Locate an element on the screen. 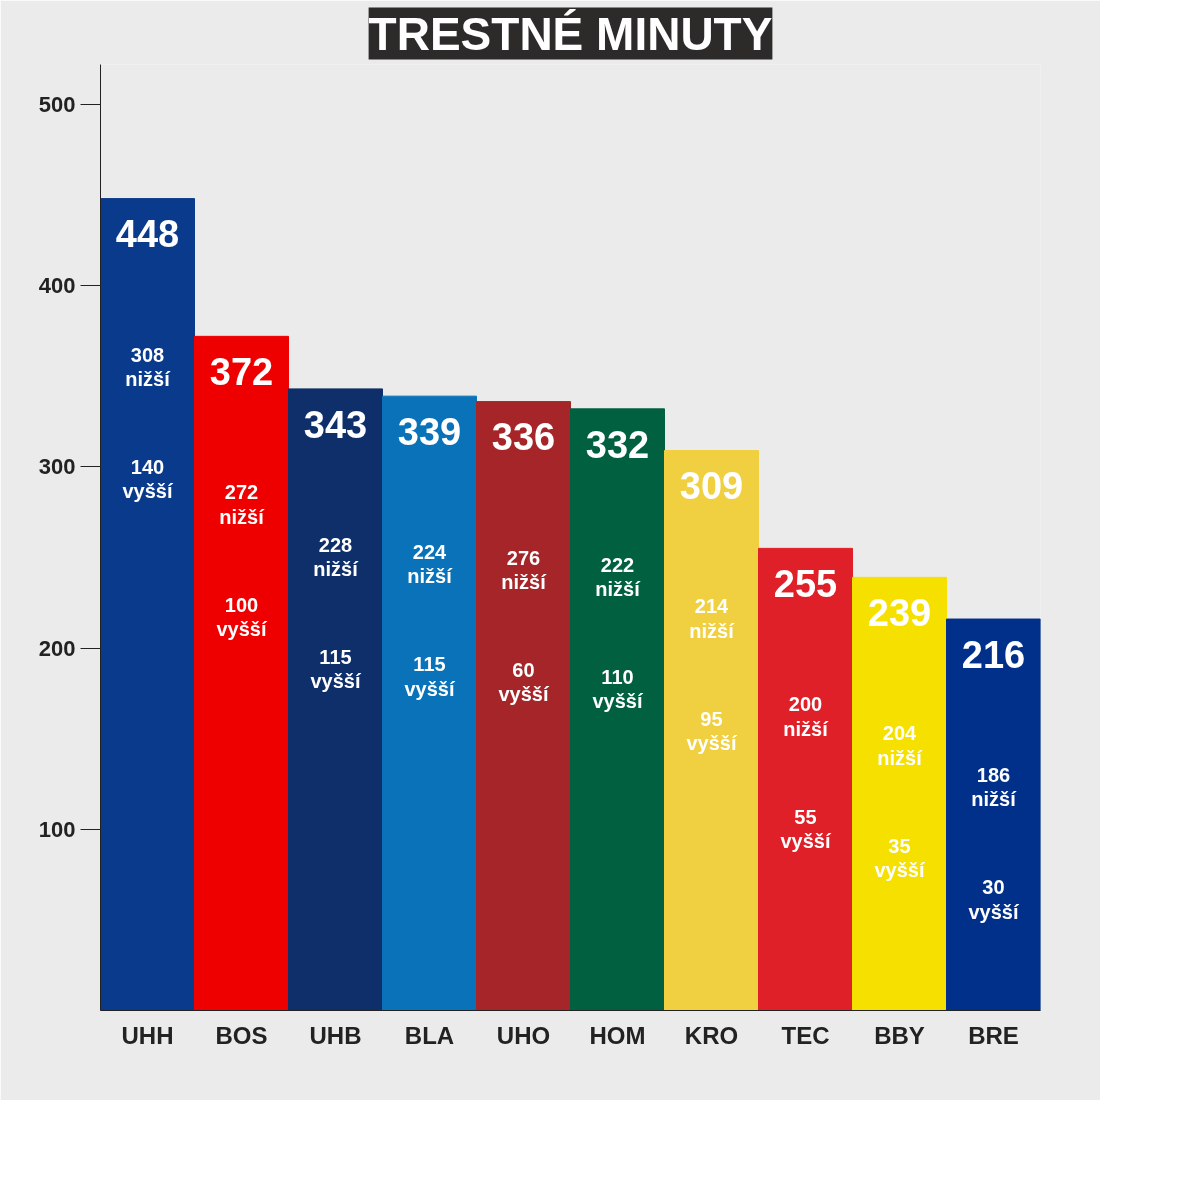 Image resolution: width=1200 pixels, height=1200 pixels. x-tick-label: BLA is located at coordinates (429, 1035).